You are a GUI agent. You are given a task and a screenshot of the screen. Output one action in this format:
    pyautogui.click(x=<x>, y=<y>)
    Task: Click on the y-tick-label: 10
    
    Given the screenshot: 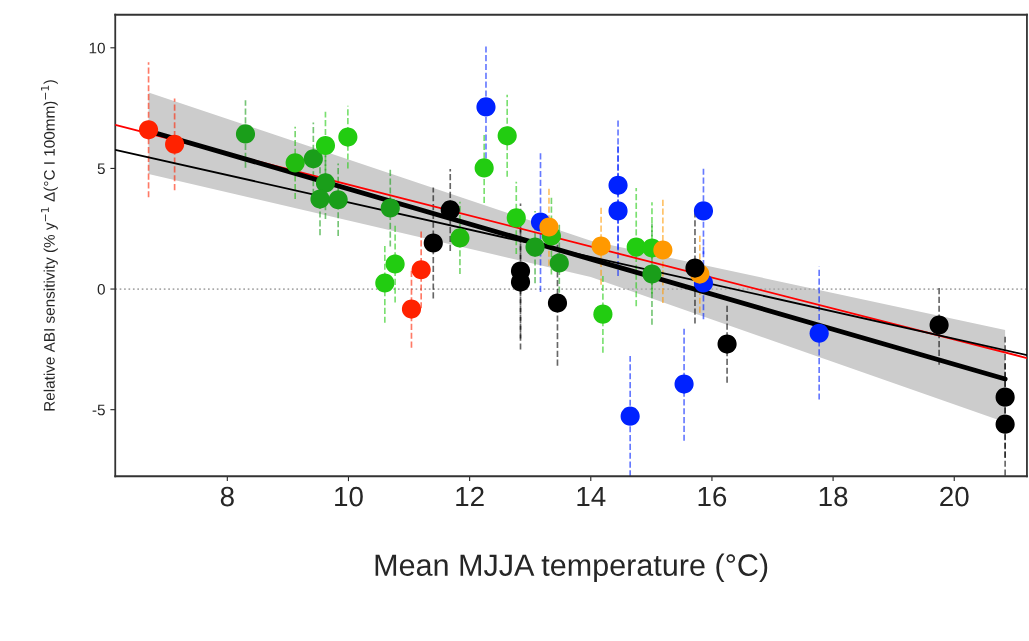 What is the action you would take?
    pyautogui.click(x=97, y=48)
    